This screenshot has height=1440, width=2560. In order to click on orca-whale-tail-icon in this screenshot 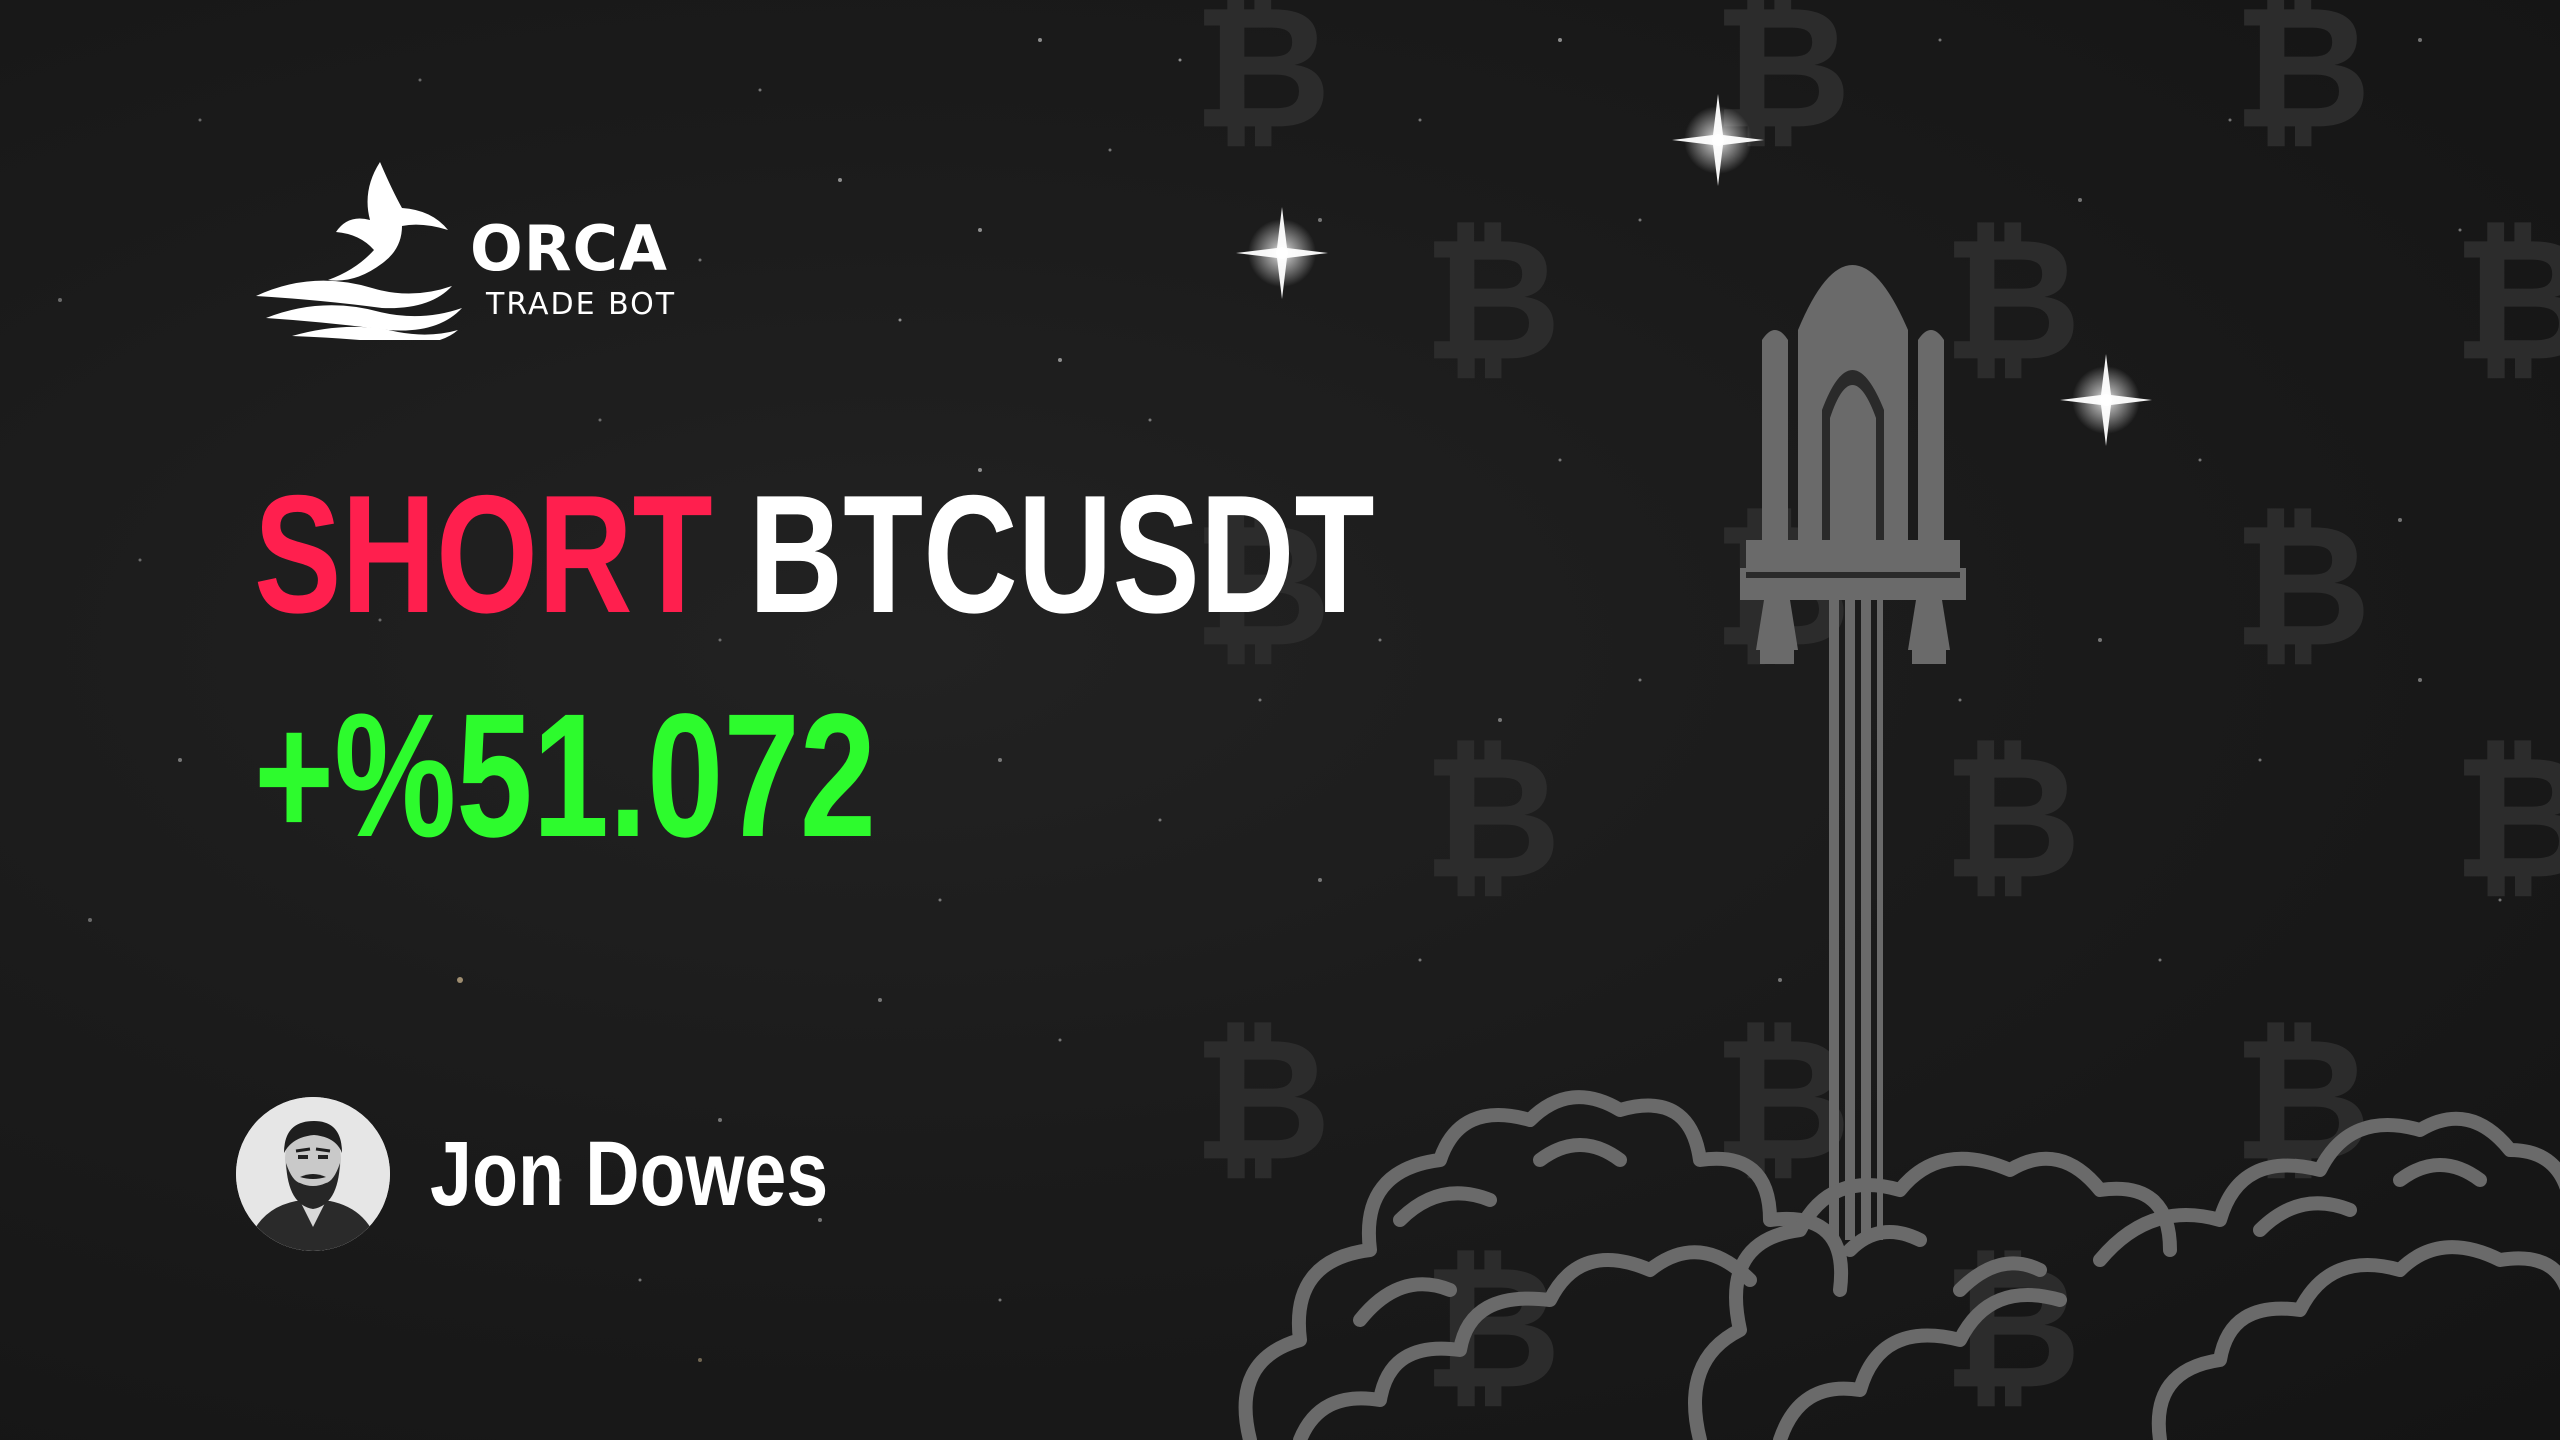, I will do `click(359, 251)`.